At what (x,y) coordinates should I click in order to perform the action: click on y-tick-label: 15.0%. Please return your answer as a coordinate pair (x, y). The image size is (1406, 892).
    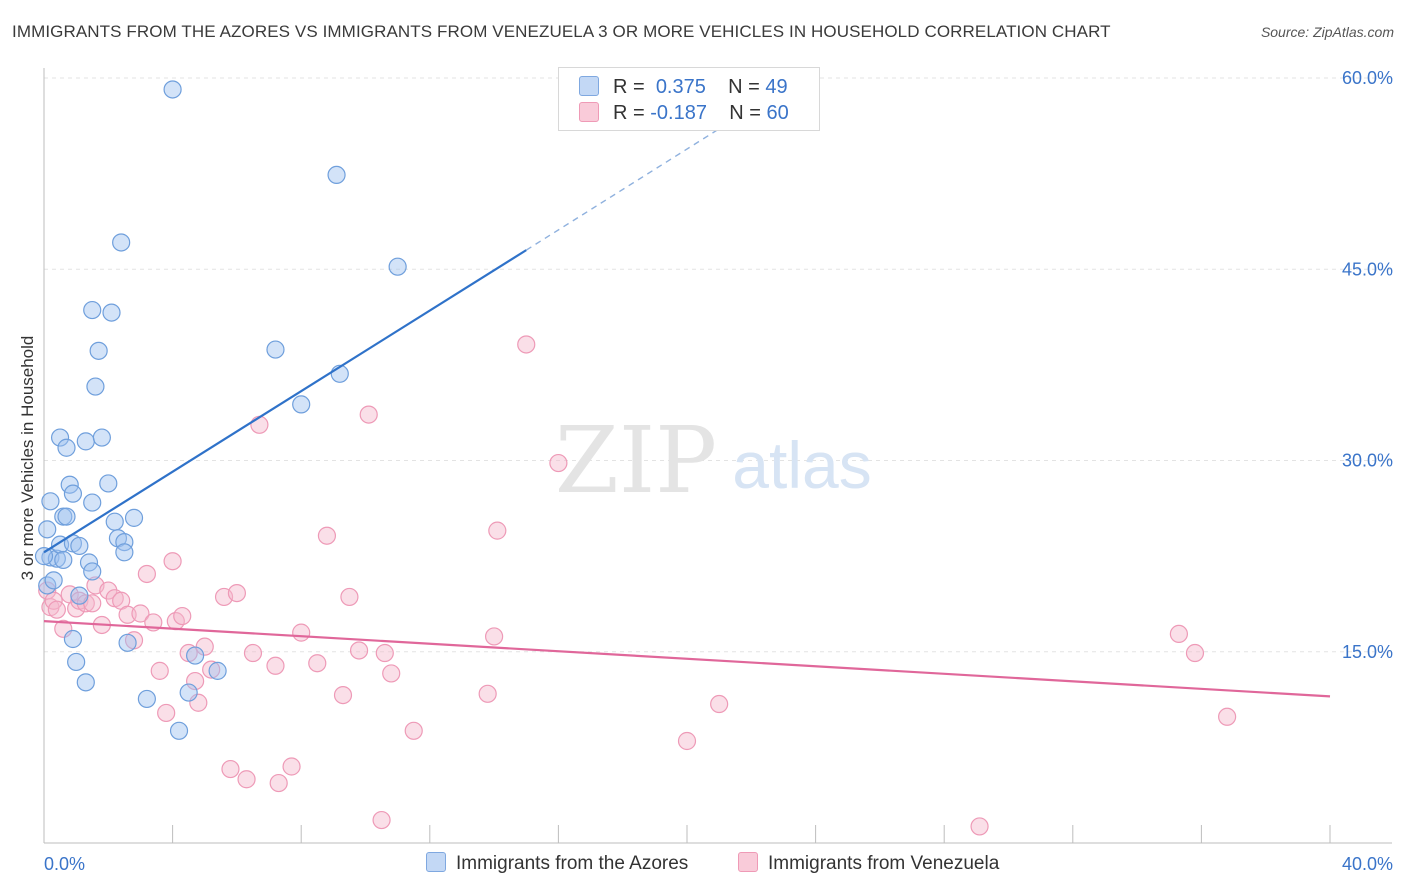
    Looking at the image, I should click on (1367, 652).